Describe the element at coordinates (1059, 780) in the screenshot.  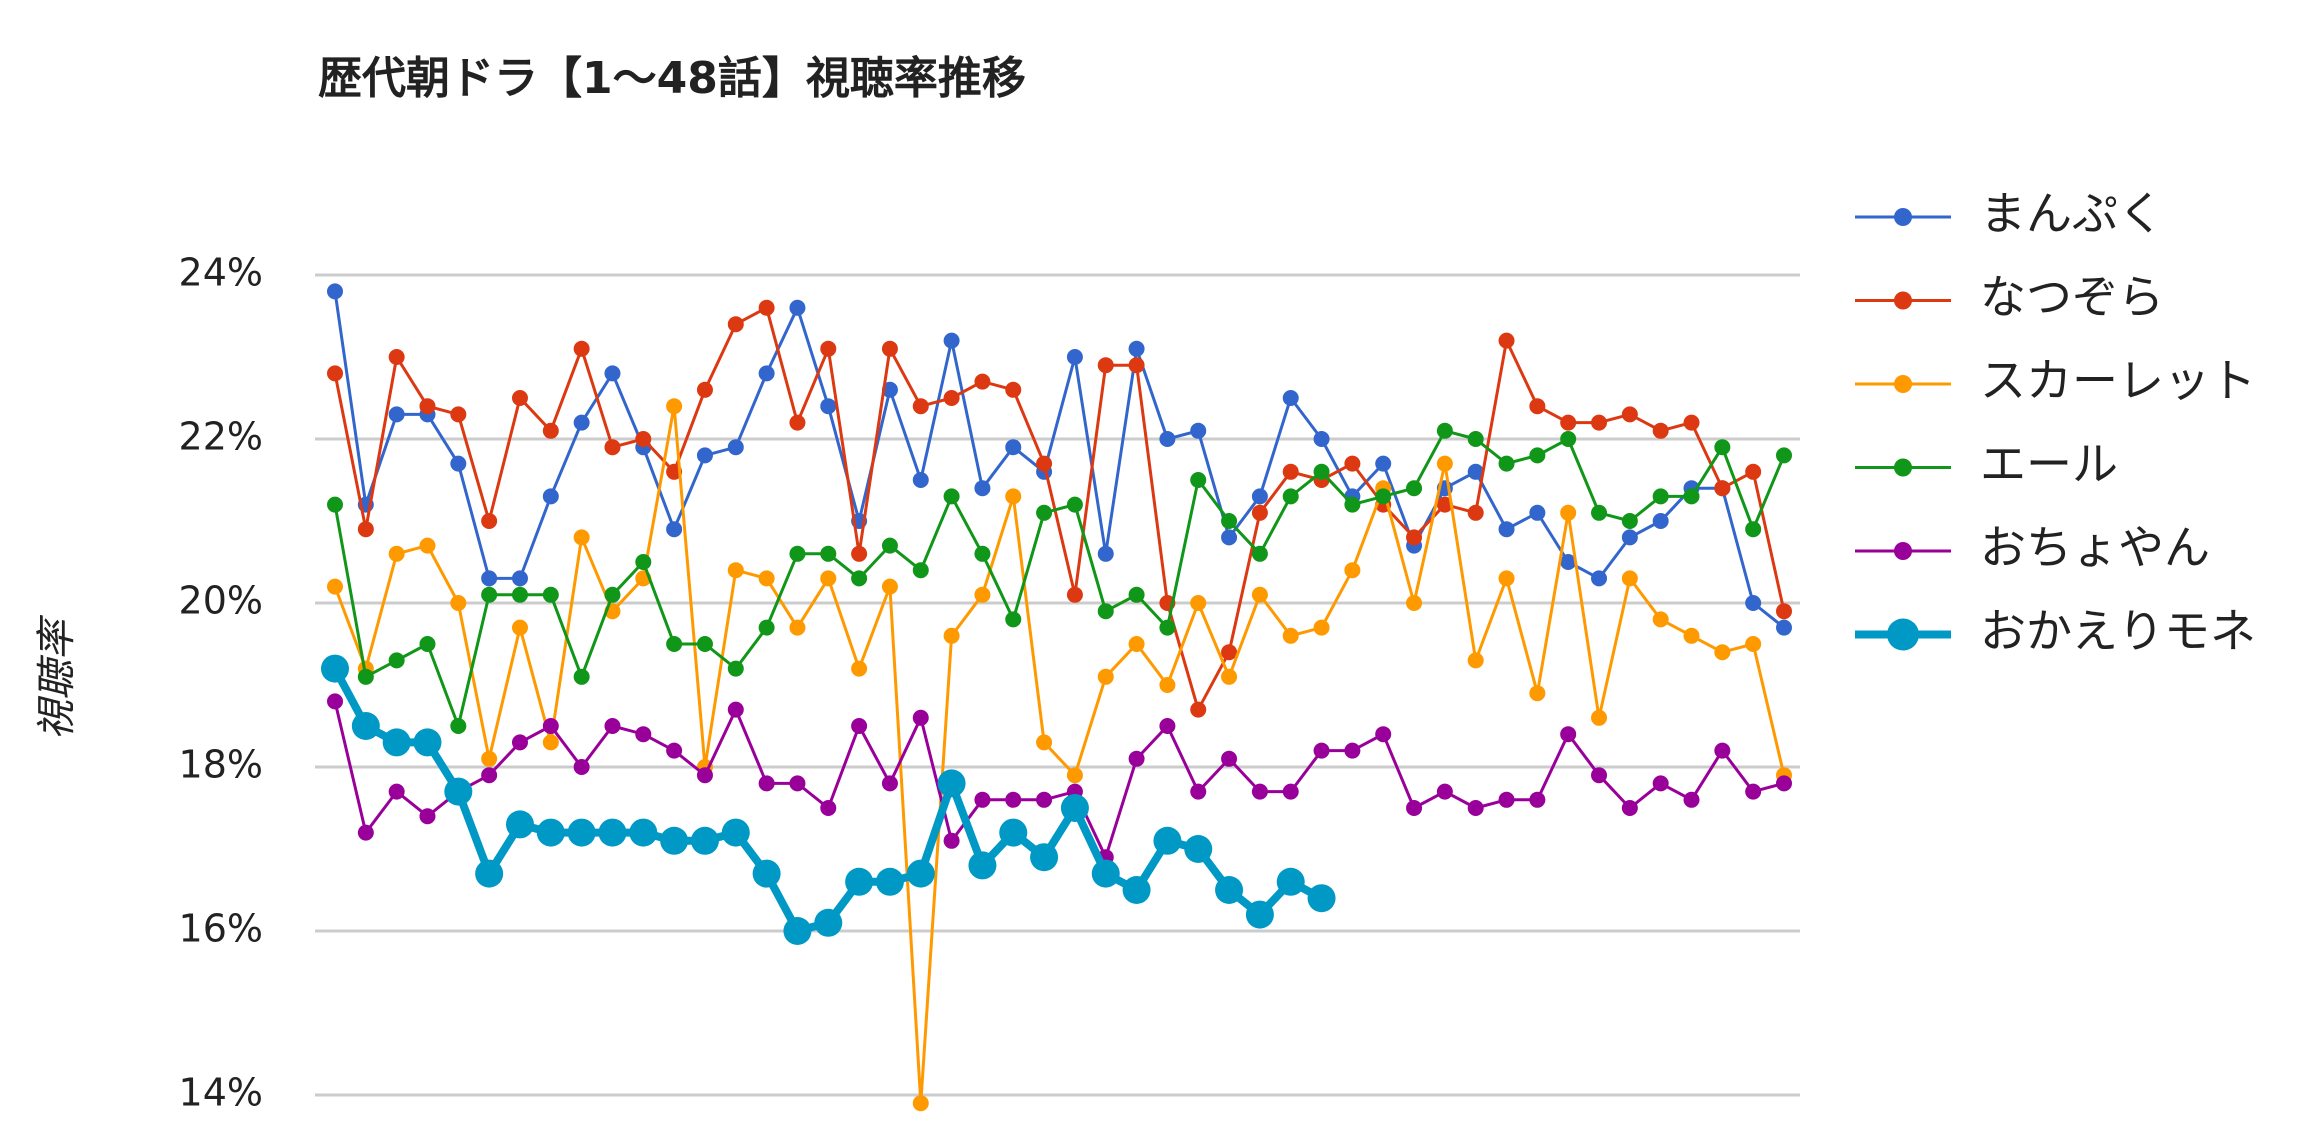
I see `series-line` at that location.